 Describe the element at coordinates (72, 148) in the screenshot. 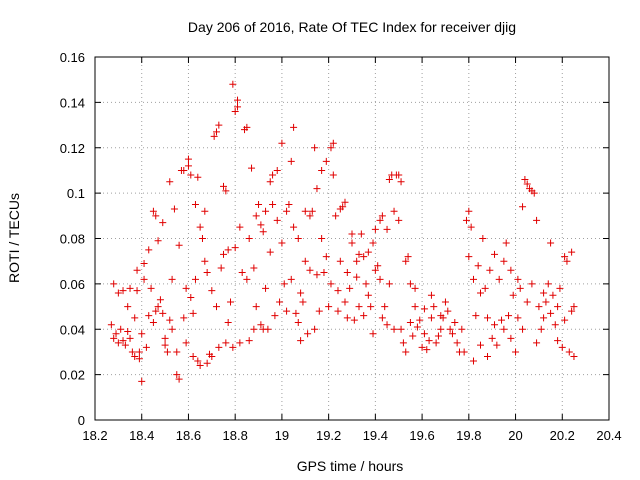

I see `y-tick-label: 0.12` at that location.